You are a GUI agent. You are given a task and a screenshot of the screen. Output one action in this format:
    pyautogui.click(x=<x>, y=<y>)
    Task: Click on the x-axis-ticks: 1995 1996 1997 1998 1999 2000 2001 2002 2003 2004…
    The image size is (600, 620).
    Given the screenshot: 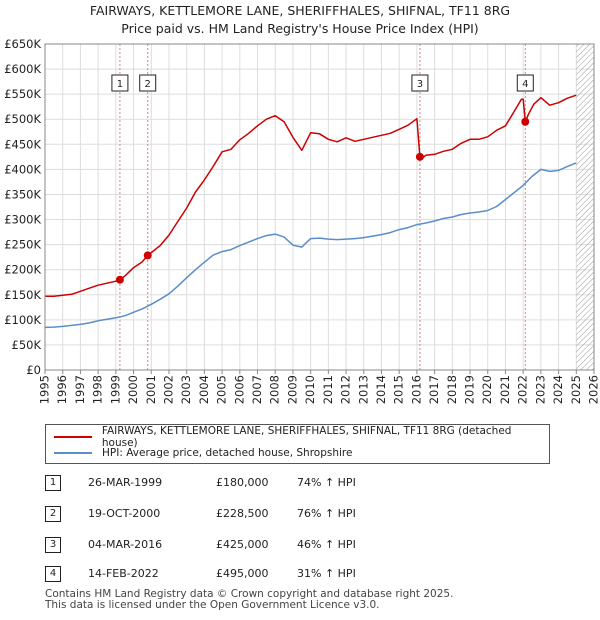 What is the action you would take?
    pyautogui.click(x=319, y=387)
    